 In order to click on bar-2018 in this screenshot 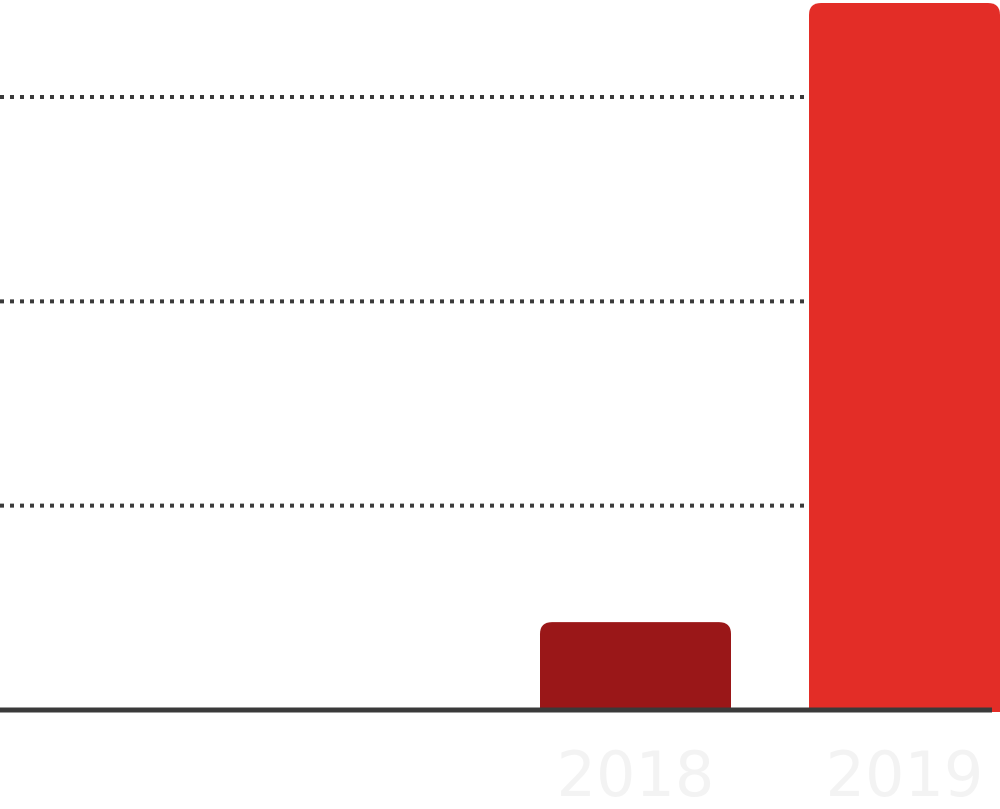, I will do `click(635, 667)`.